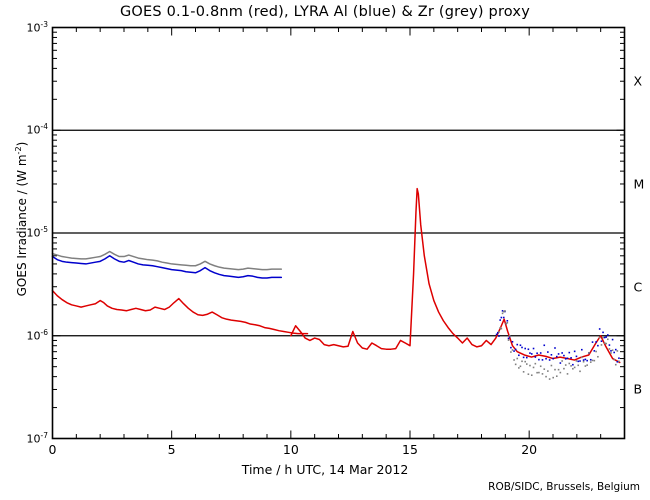  What do you see at coordinates (529, 449) in the screenshot?
I see `x-tick-20: 20` at bounding box center [529, 449].